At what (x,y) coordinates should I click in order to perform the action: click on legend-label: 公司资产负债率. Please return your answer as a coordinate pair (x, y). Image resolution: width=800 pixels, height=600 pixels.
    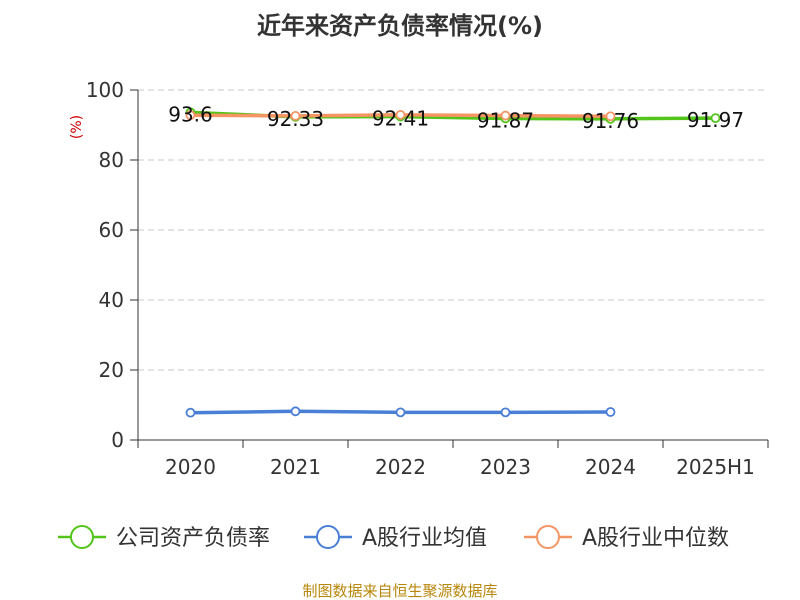
    Looking at the image, I should click on (193, 538).